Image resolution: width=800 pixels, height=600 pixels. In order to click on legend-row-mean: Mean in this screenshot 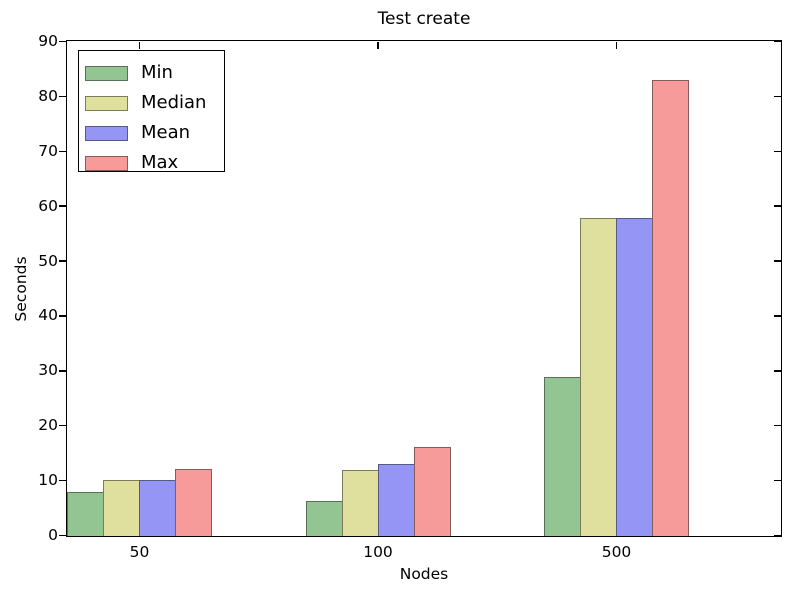, I will do `click(154, 133)`.